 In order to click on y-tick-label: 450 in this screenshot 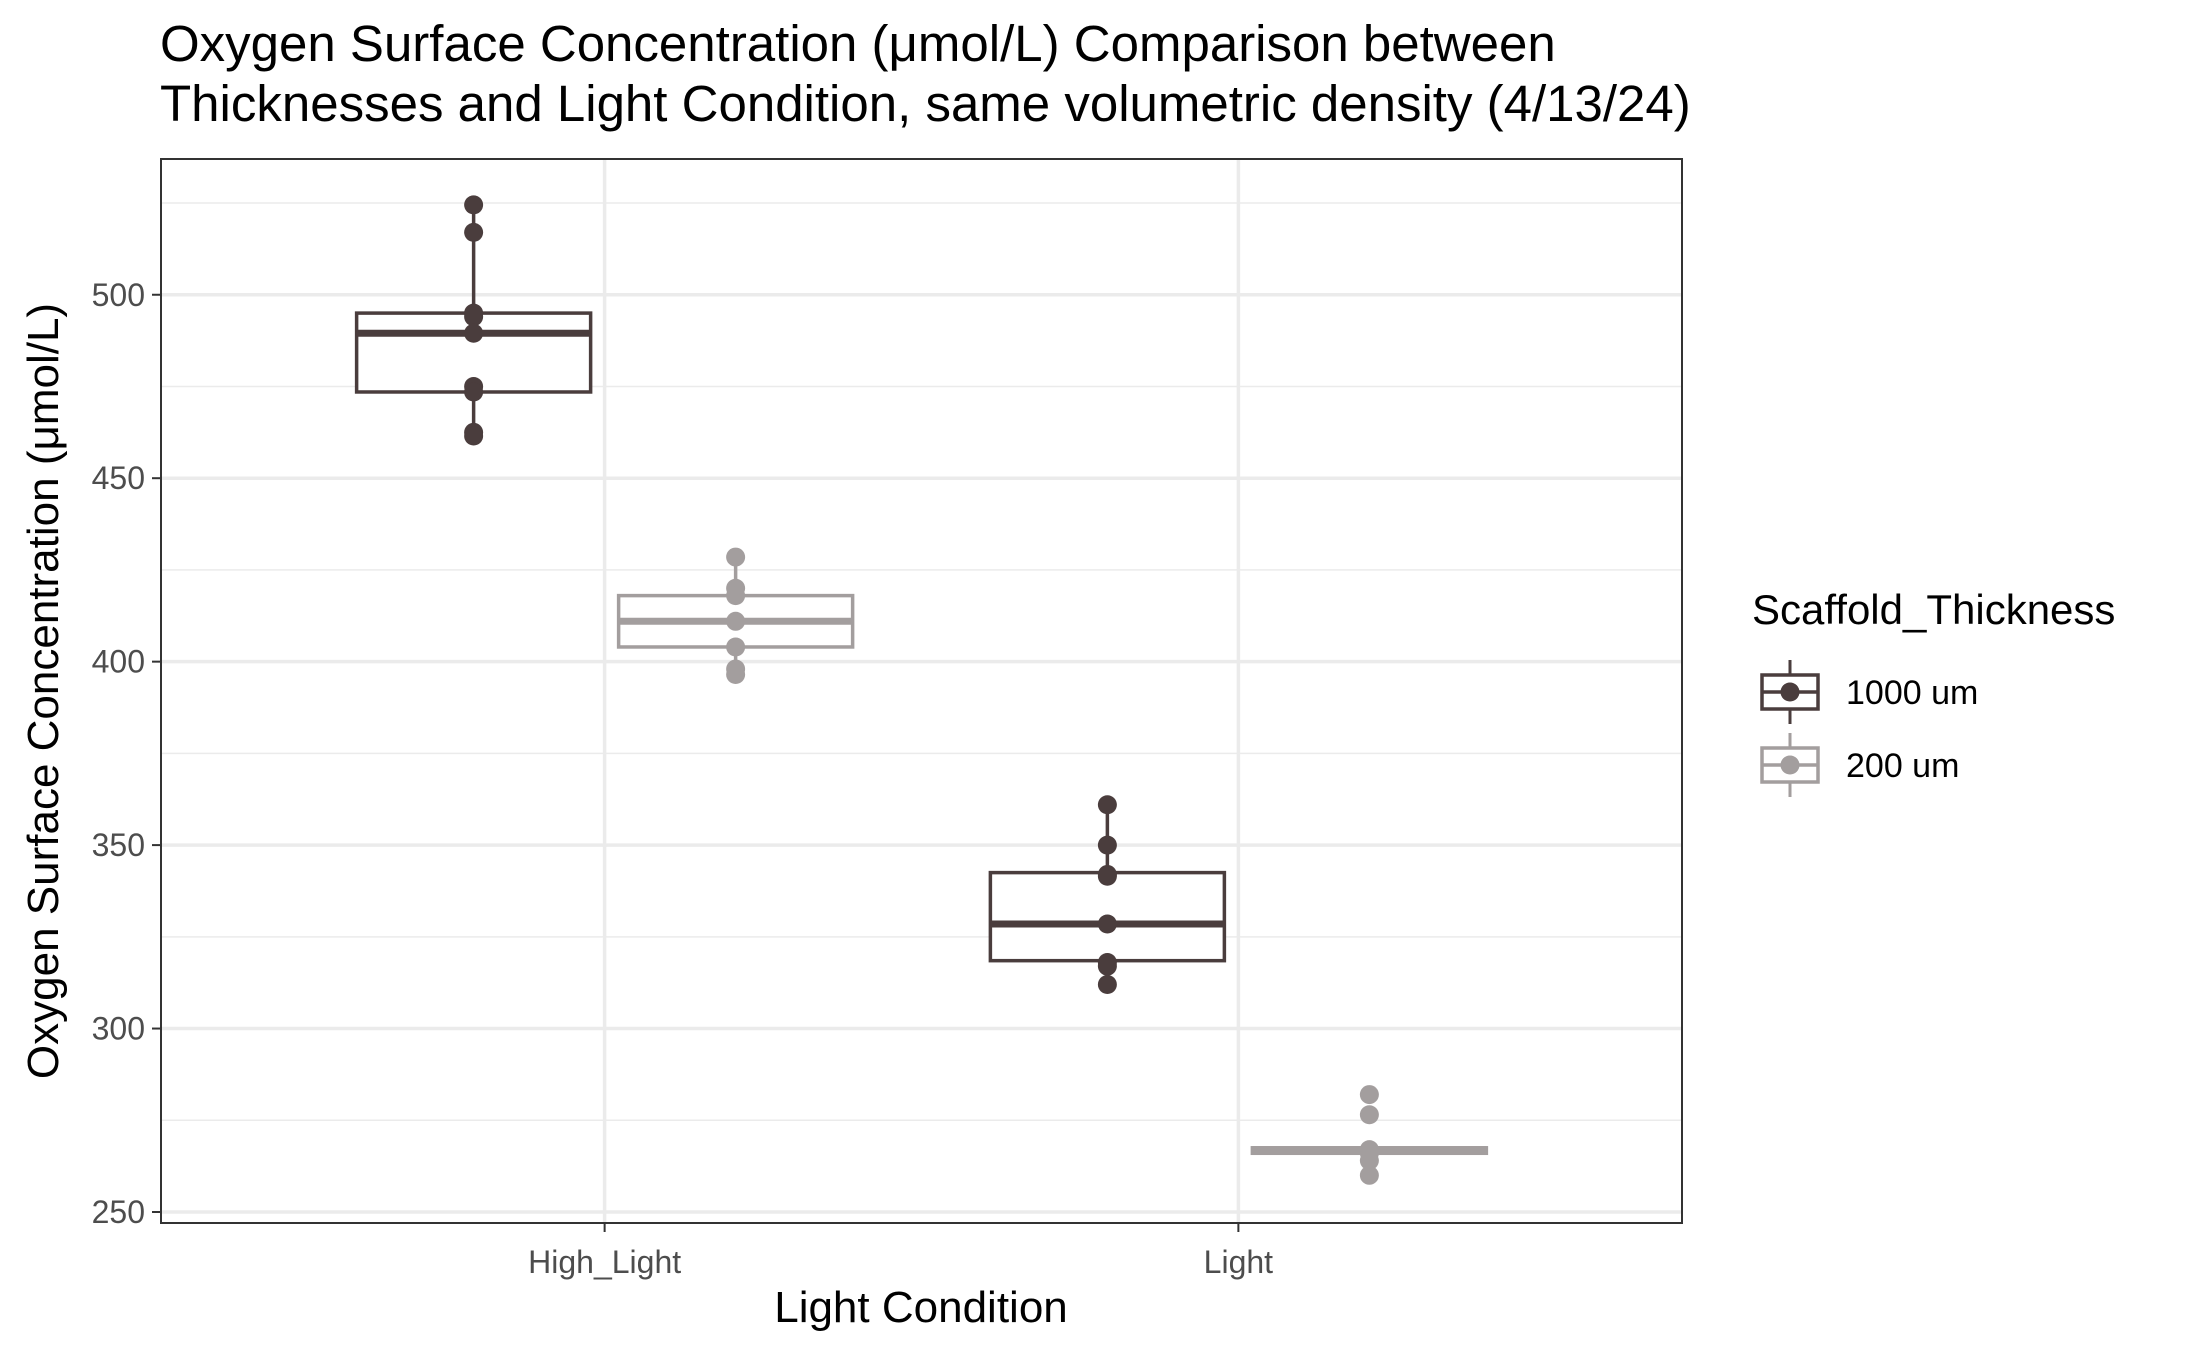, I will do `click(118, 478)`.